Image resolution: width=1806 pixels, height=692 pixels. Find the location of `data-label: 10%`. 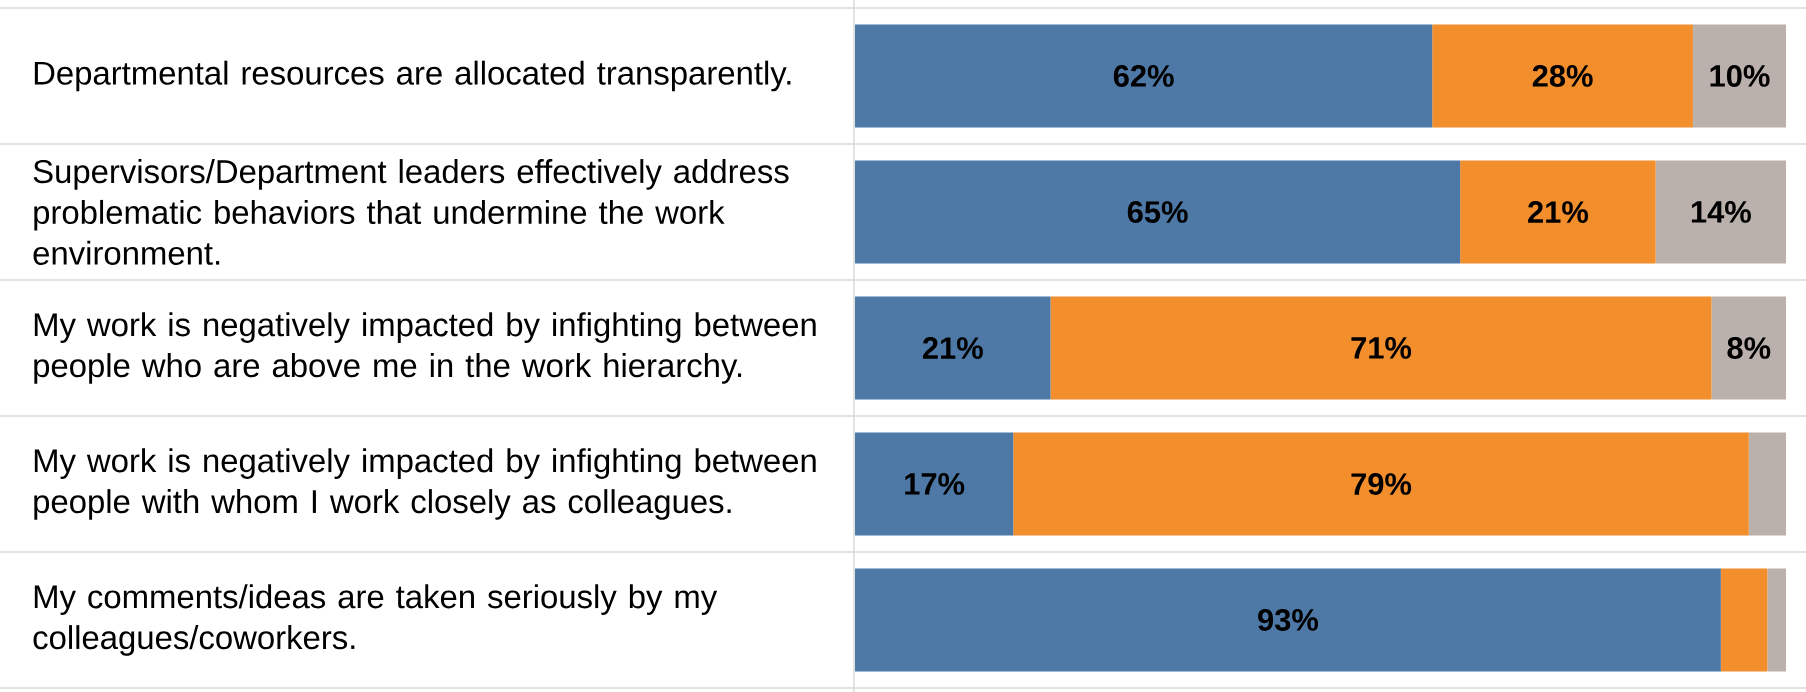

data-label: 10% is located at coordinates (1740, 76).